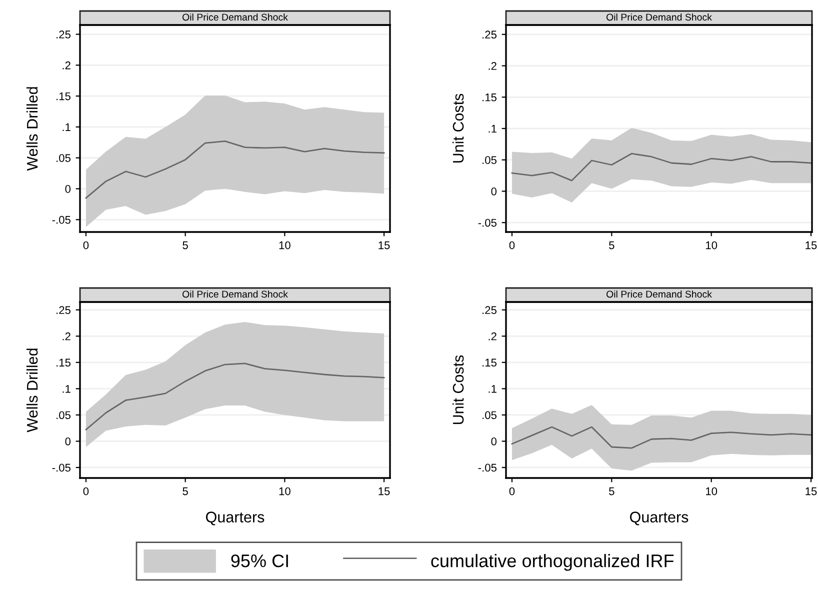  Describe the element at coordinates (552, 562) in the screenshot. I see `legend-label: cumulative orthogonalized IRF` at that location.